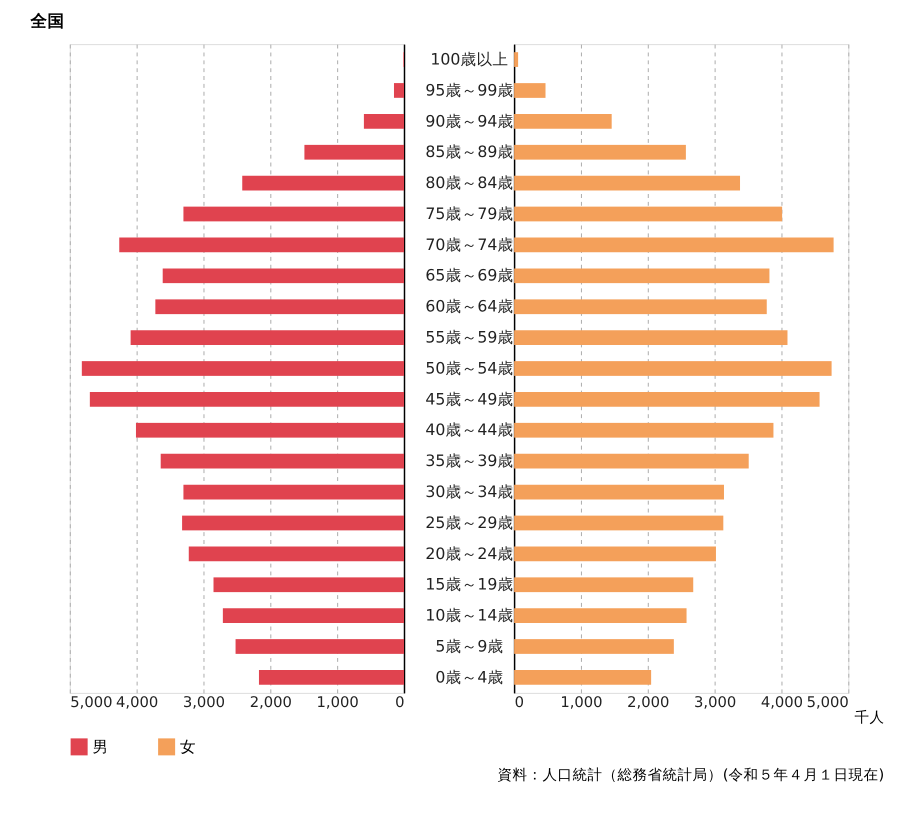  Describe the element at coordinates (691, 775) in the screenshot. I see `text: 資料：人口統計（総務省統計局）(令和５年４月１日現在)` at that location.